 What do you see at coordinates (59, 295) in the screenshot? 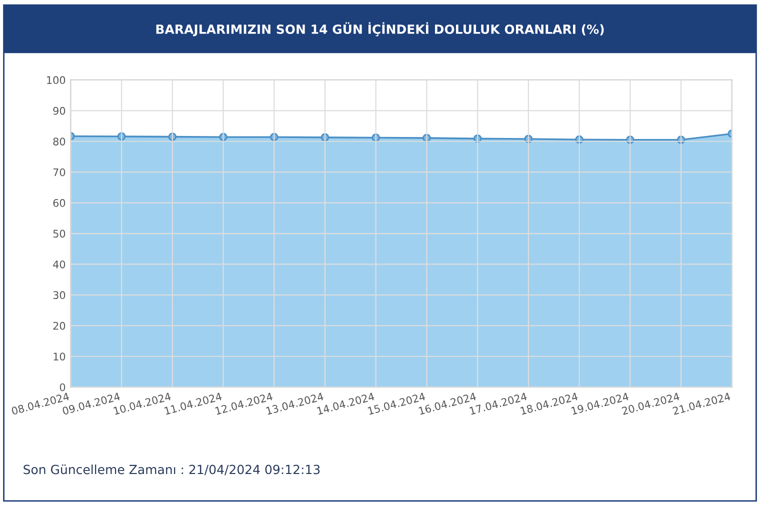
I see `y-tick-label: 30` at bounding box center [59, 295].